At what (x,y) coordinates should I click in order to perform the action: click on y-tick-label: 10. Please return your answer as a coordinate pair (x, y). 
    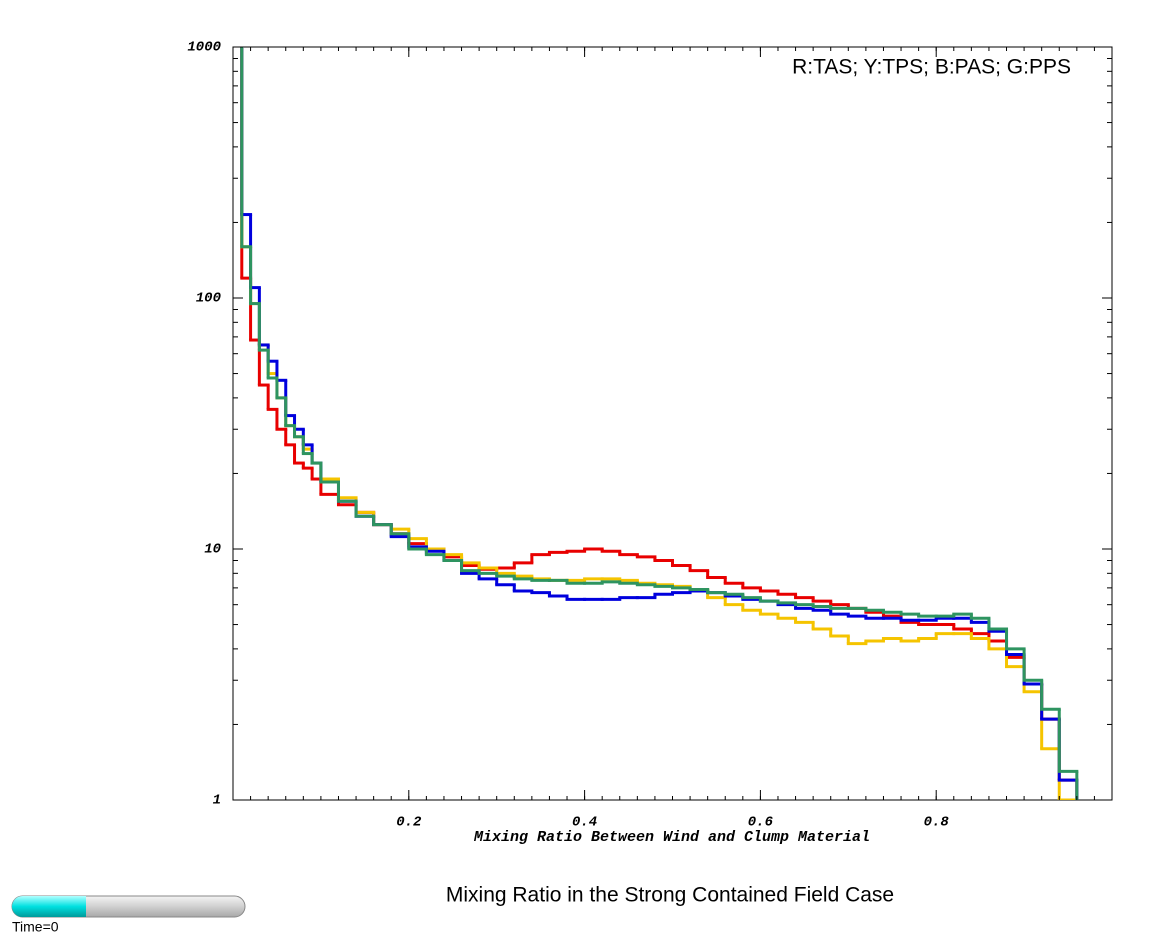
    Looking at the image, I should click on (212, 550).